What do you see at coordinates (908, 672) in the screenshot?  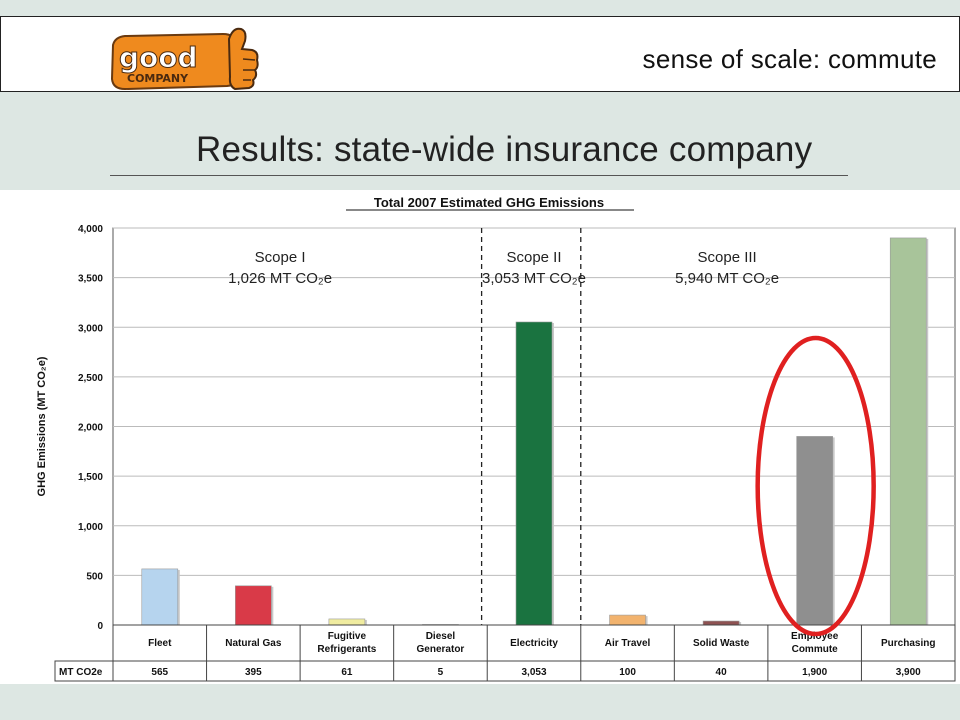 I see `table-value: 3,900` at bounding box center [908, 672].